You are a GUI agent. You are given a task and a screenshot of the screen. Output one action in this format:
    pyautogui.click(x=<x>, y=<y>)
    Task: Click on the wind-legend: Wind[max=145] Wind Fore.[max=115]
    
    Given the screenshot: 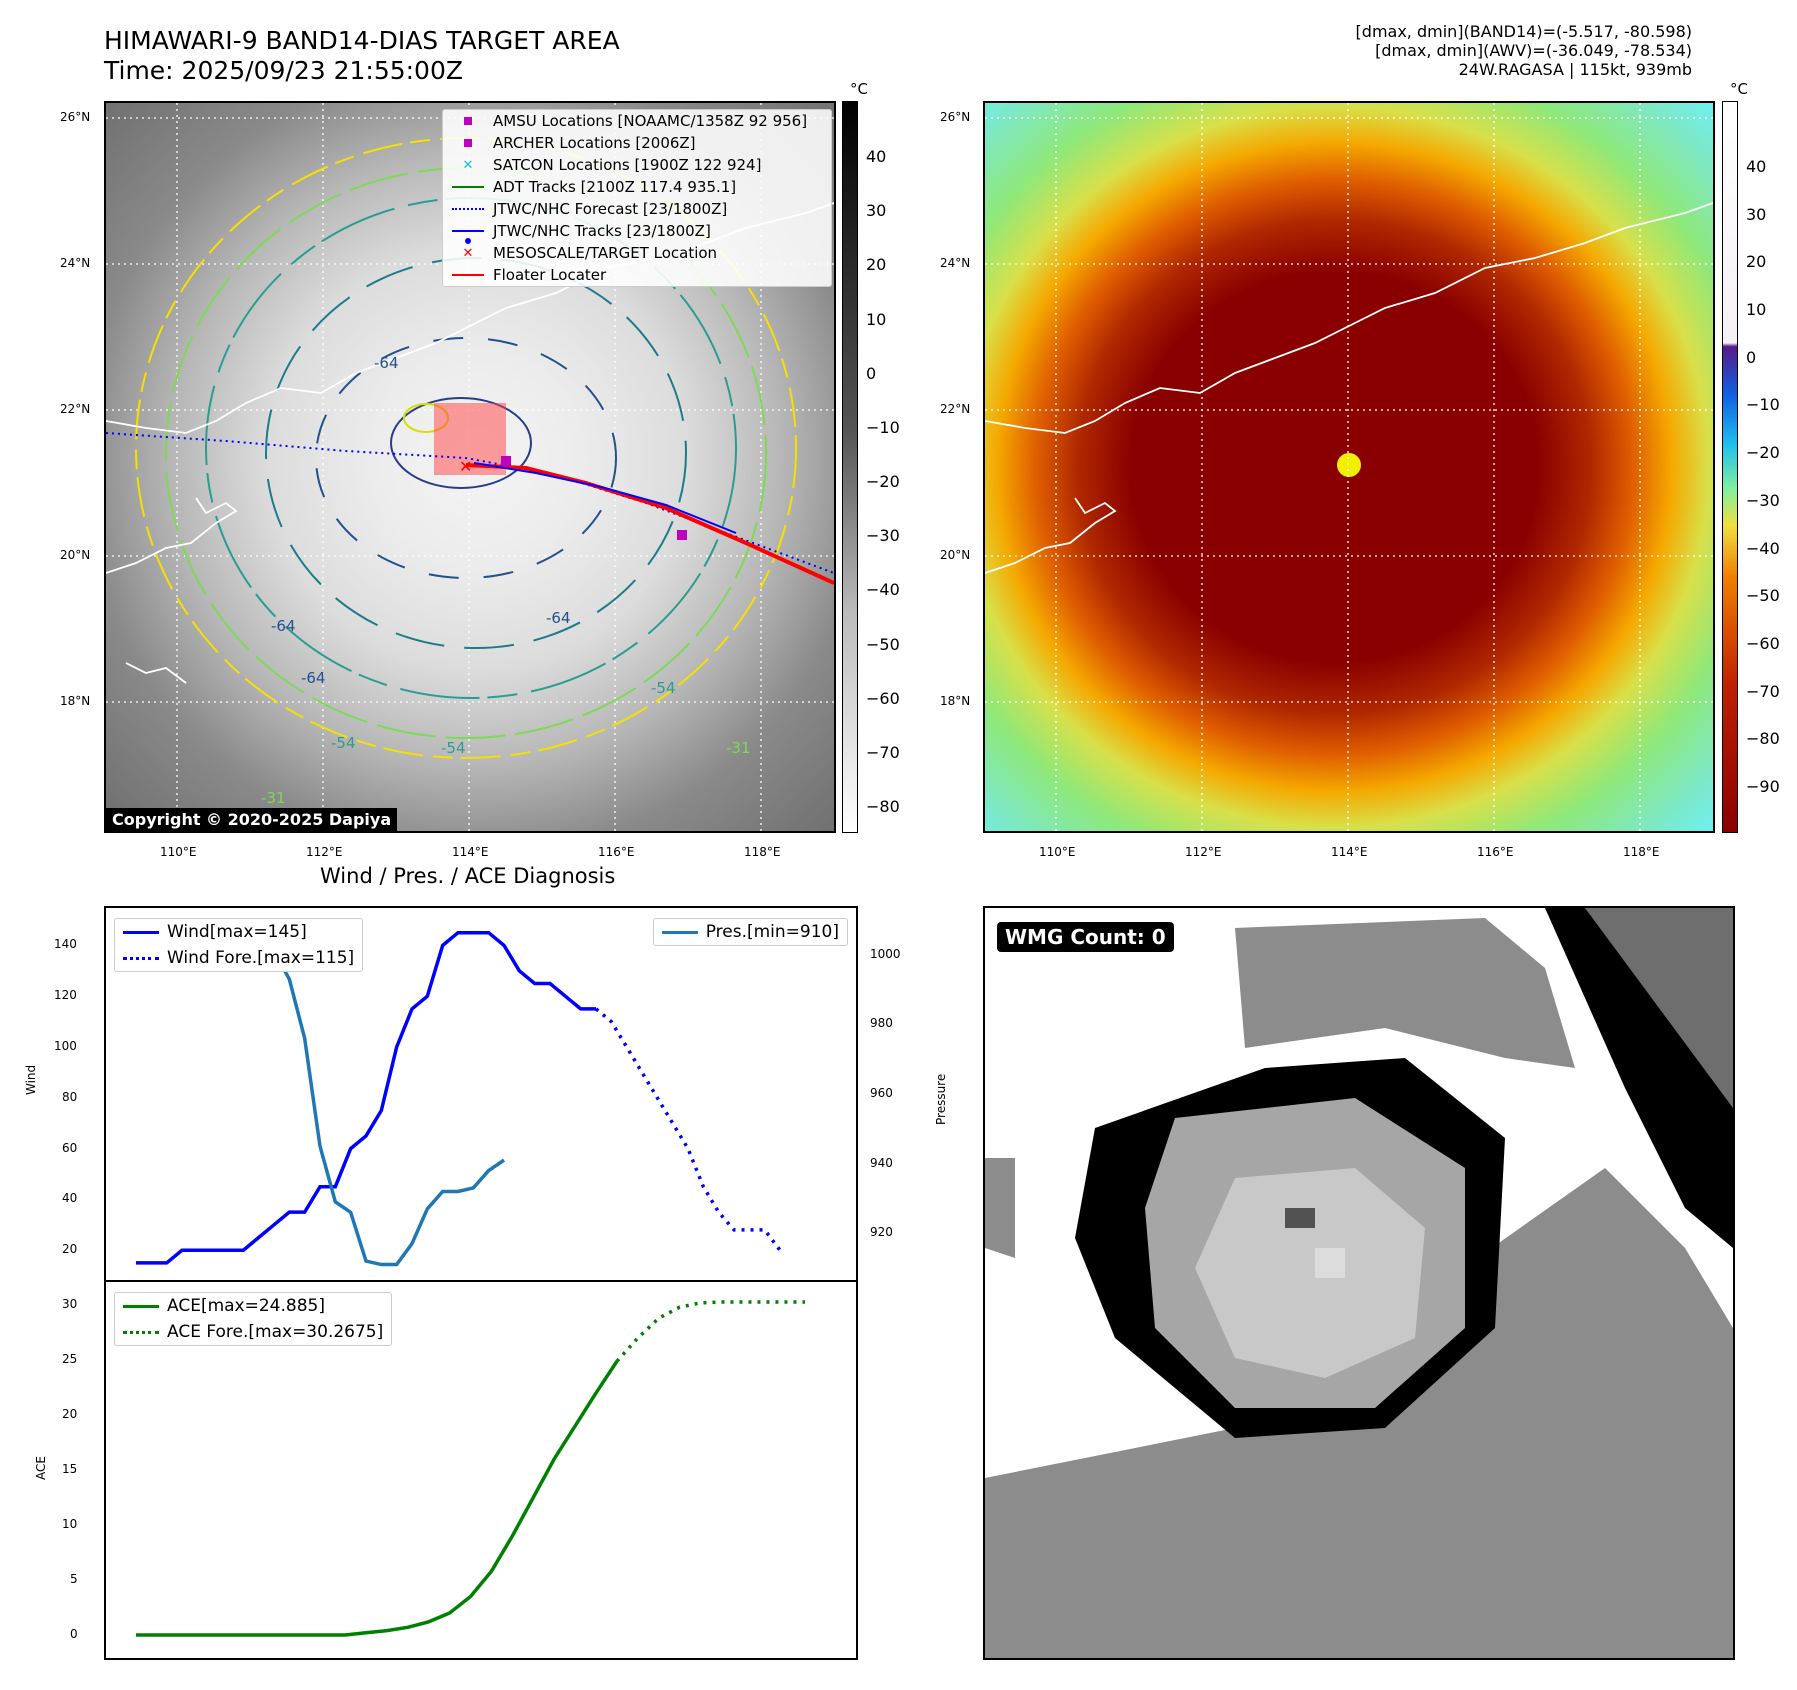 What is the action you would take?
    pyautogui.click(x=239, y=945)
    